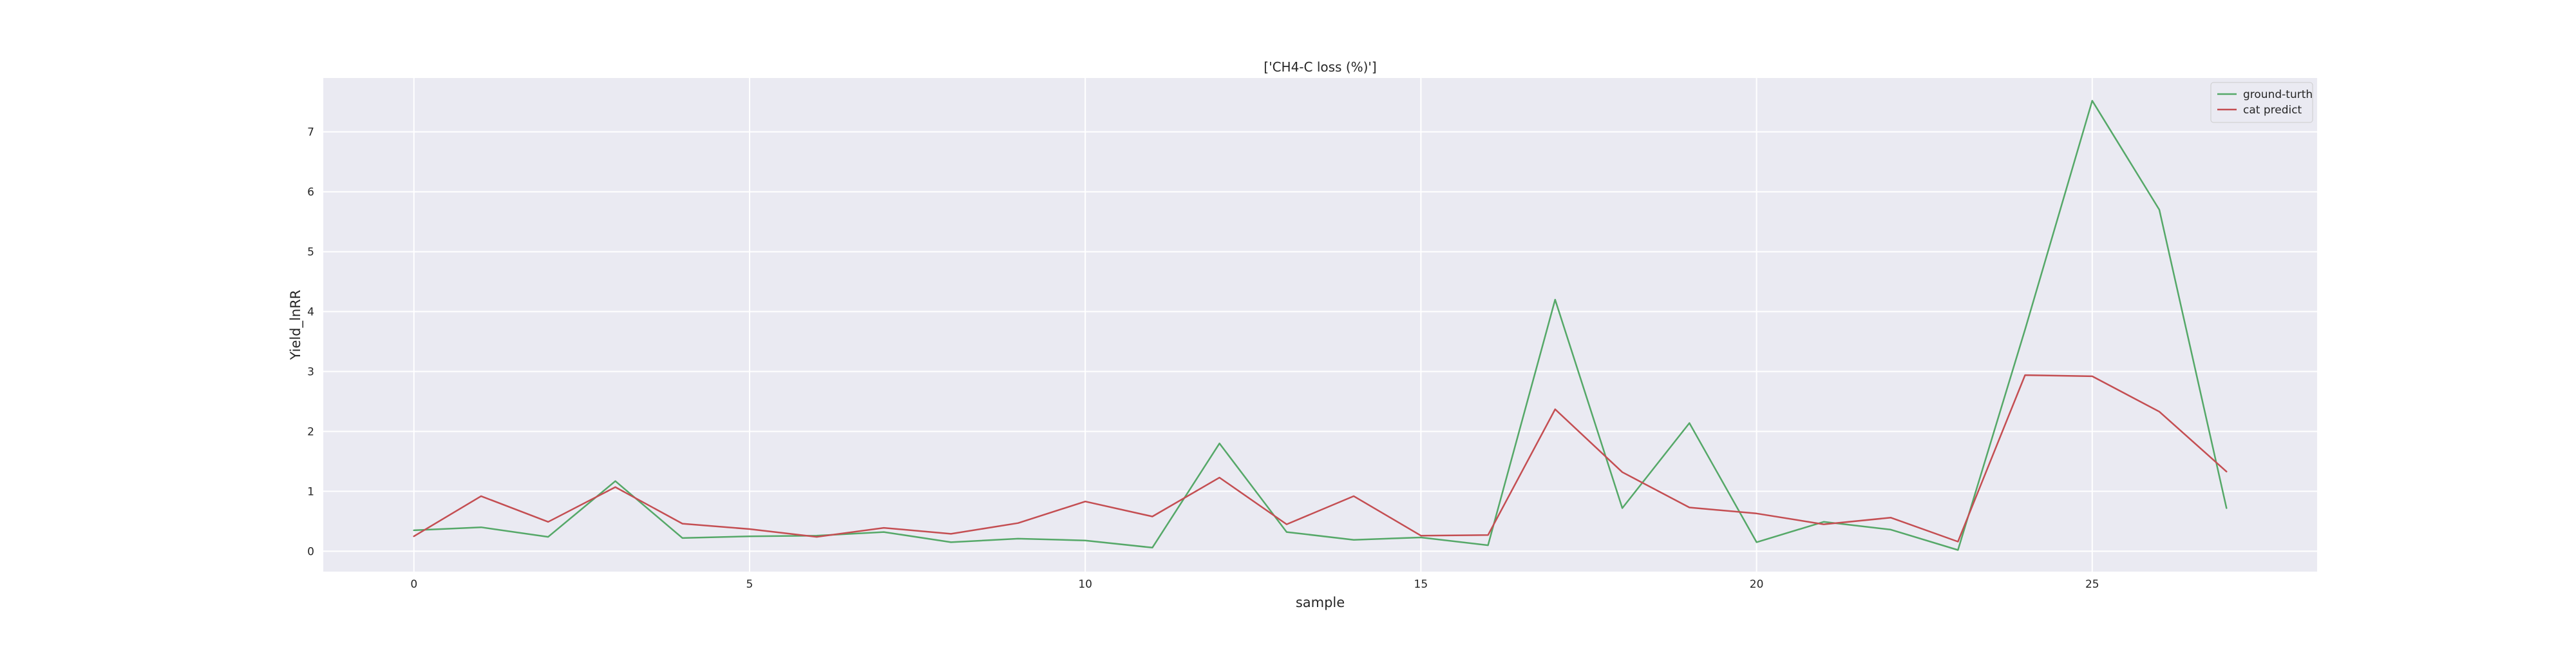 This screenshot has height=647, width=2576. Describe the element at coordinates (2092, 584) in the screenshot. I see `x-tick-label: 25` at that location.